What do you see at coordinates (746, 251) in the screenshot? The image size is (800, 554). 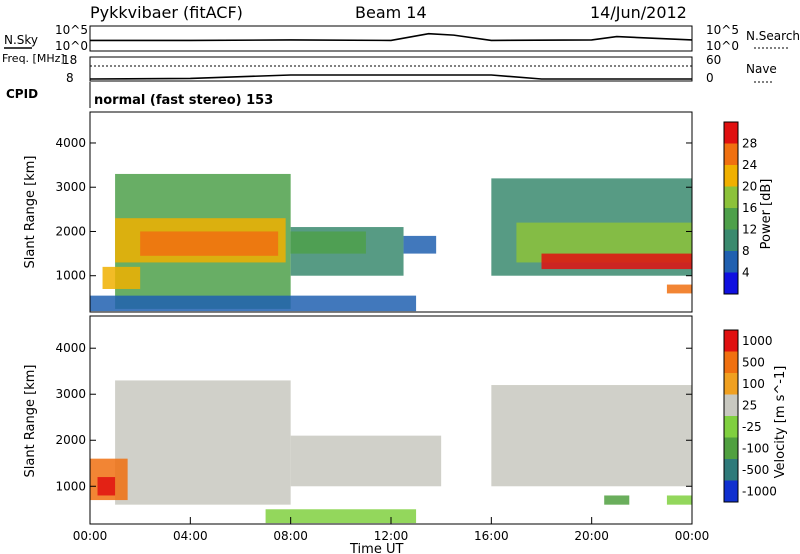 I see `power-colorbar-tick: 8` at bounding box center [746, 251].